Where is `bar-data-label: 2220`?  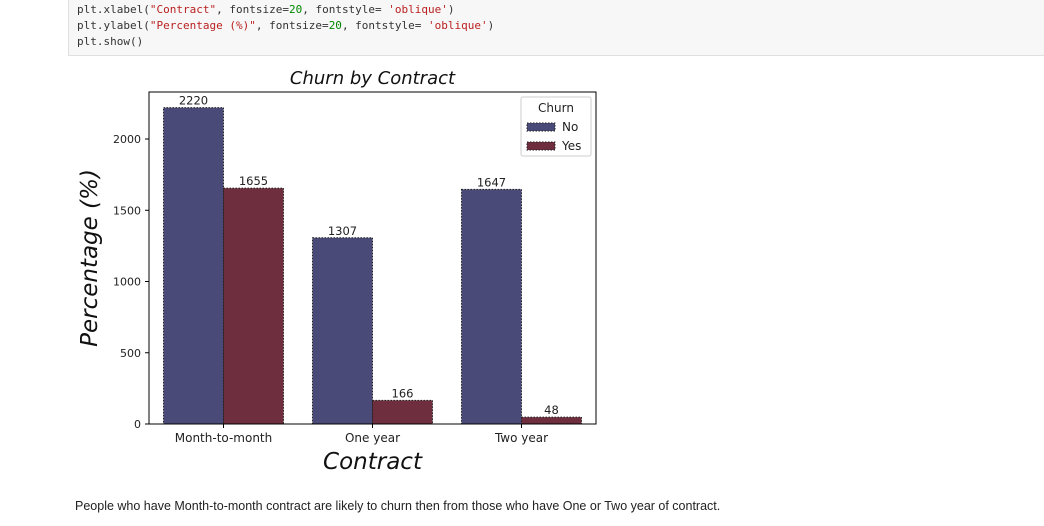 bar-data-label: 2220 is located at coordinates (193, 101).